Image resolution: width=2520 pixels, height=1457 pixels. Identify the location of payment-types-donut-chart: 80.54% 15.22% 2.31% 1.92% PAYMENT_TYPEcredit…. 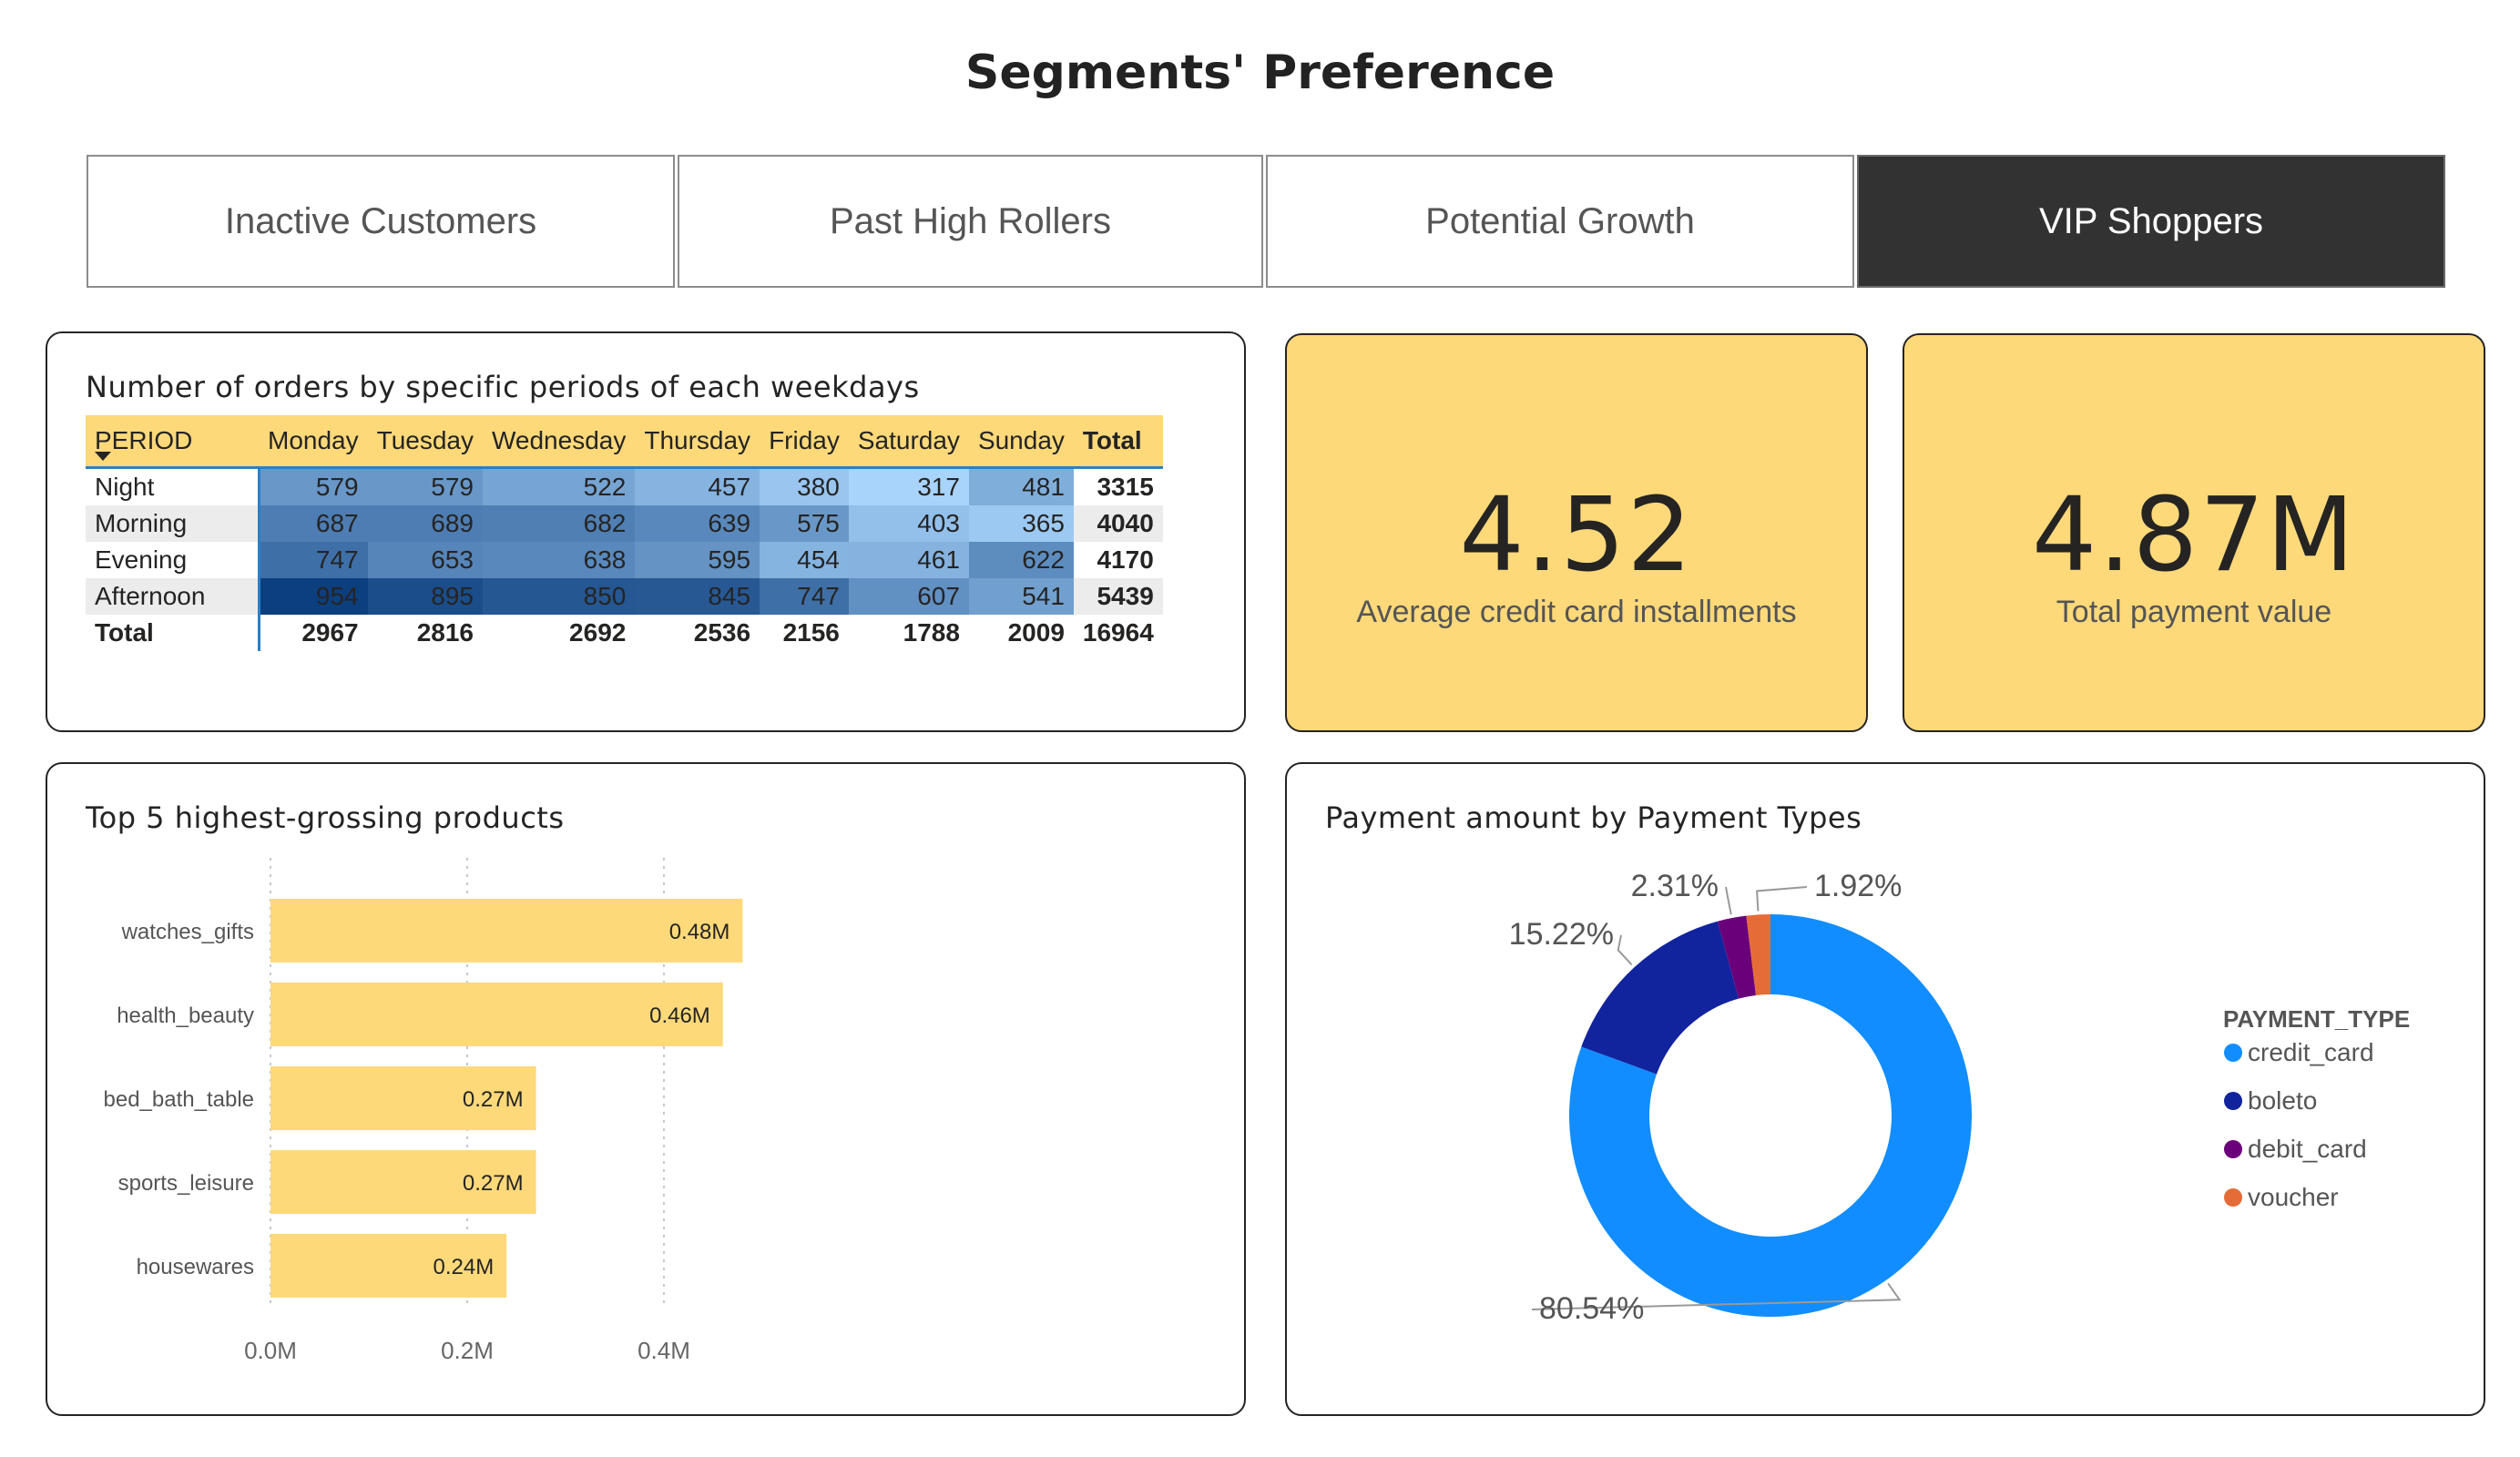
(1960, 1097).